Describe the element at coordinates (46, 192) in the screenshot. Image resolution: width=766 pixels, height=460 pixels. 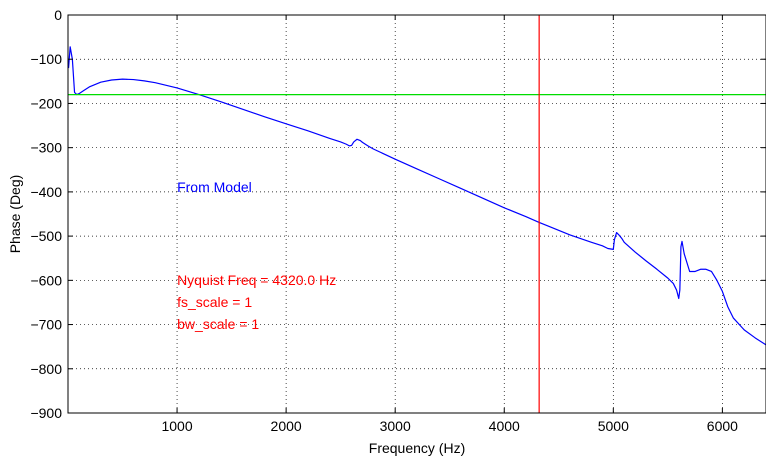
I see `y-tick-label: −400` at that location.